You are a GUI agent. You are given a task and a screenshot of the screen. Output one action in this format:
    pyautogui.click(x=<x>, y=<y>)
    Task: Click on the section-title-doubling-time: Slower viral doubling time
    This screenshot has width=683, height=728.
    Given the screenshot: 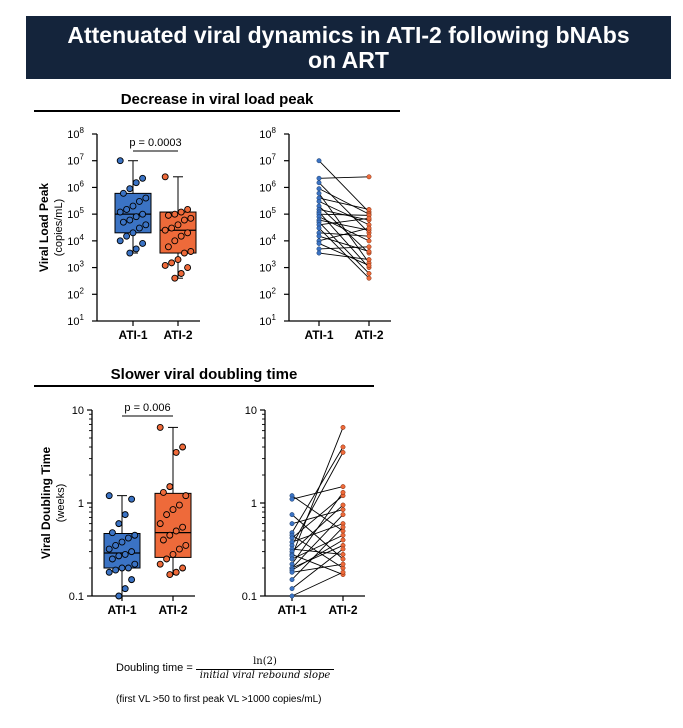 What is the action you would take?
    pyautogui.click(x=204, y=374)
    